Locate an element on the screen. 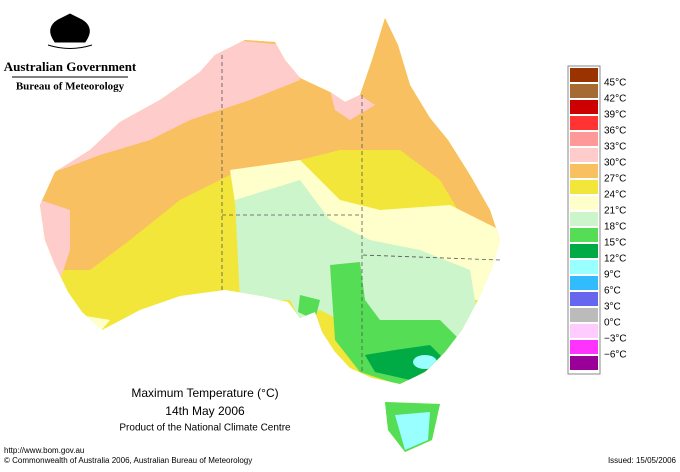  crest is located at coordinates (70, 31).